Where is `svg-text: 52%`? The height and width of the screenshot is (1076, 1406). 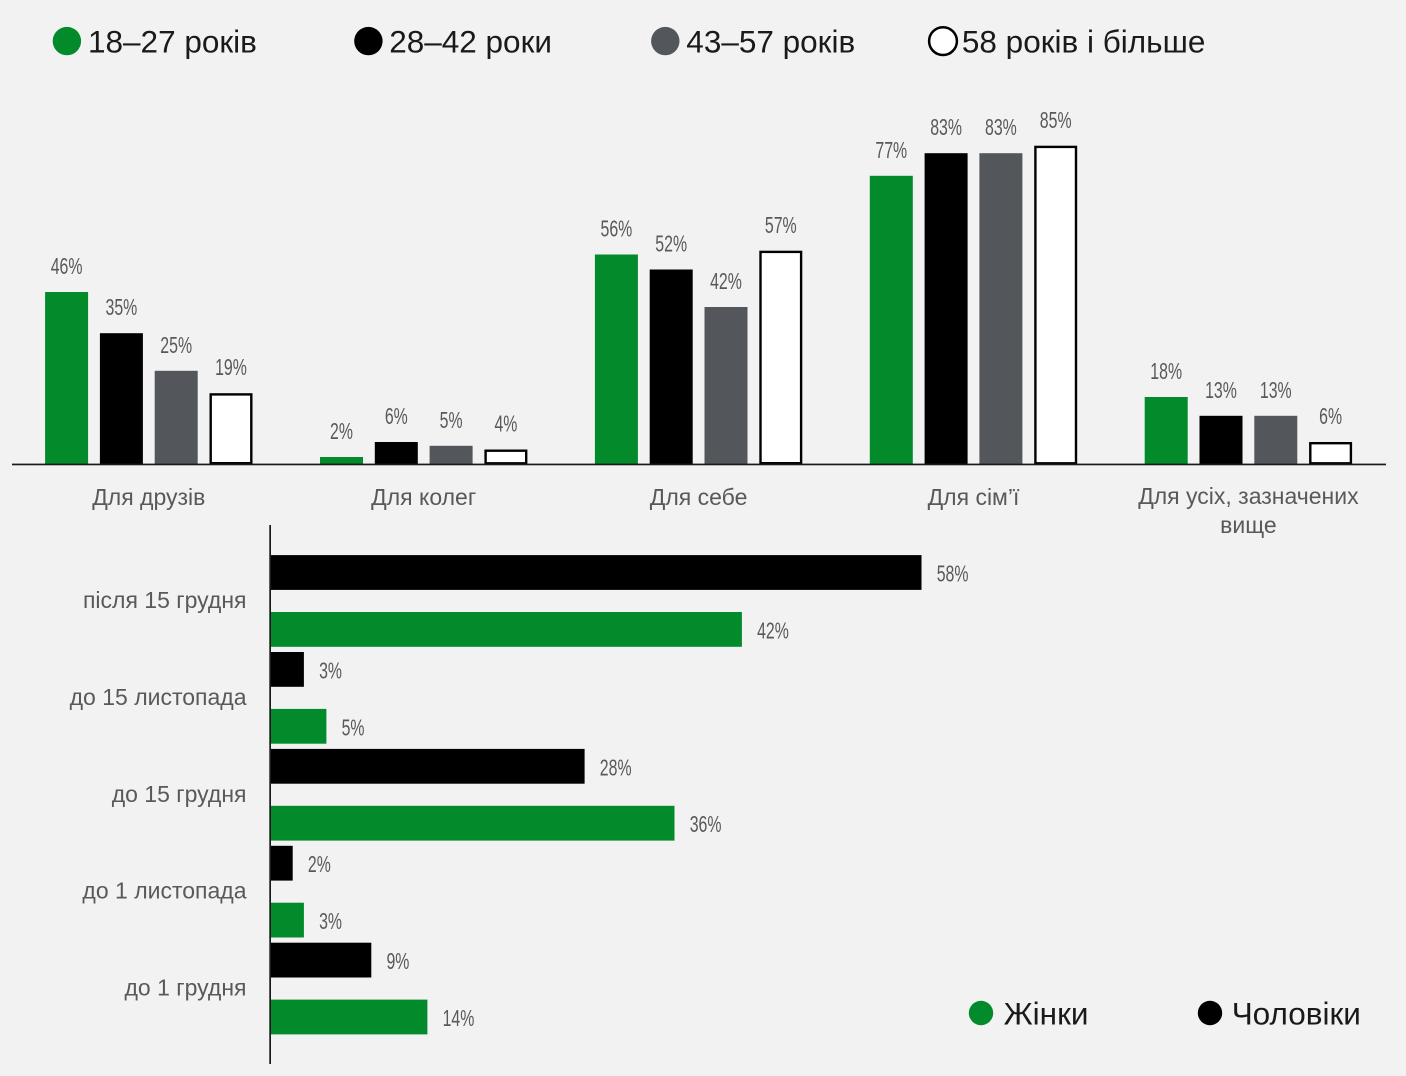
svg-text: 52% is located at coordinates (671, 244).